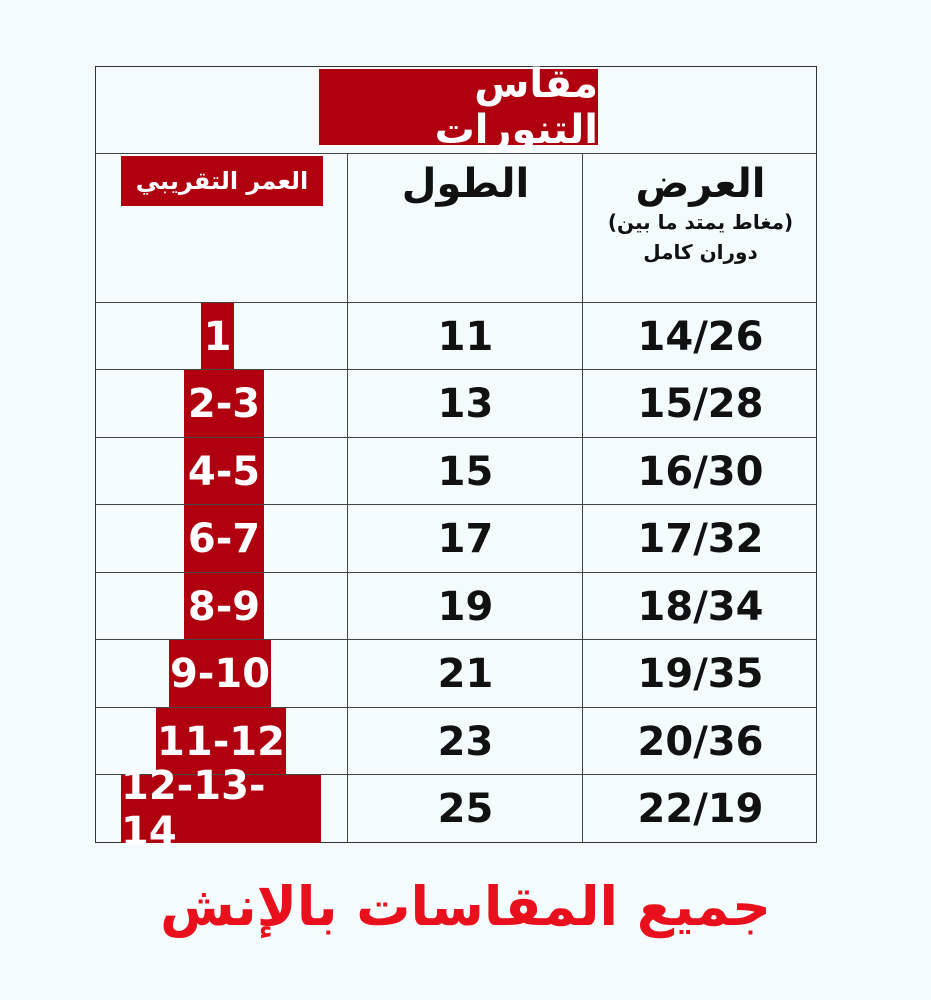  I want to click on width-cell: 17/32, so click(700, 539).